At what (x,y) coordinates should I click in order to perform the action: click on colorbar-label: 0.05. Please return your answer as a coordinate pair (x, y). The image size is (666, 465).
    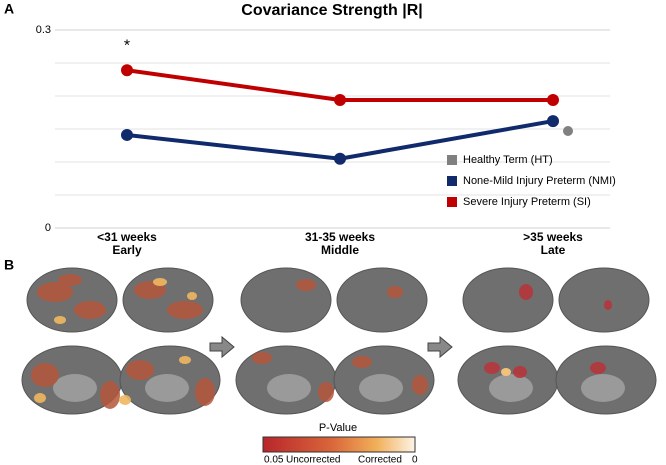
    Looking at the image, I should click on (274, 460).